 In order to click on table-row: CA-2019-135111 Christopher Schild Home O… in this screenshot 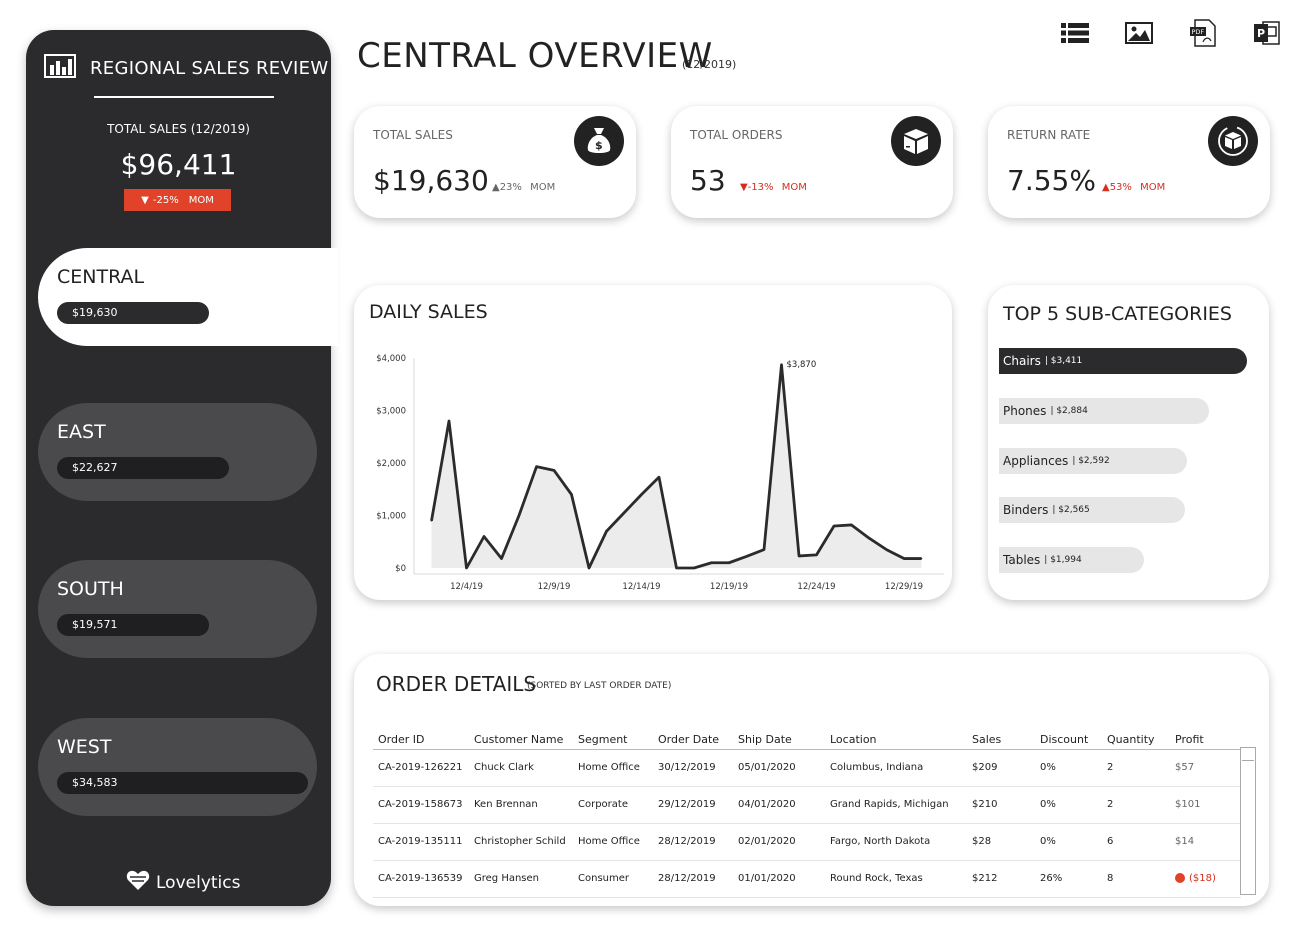, I will do `click(807, 842)`.